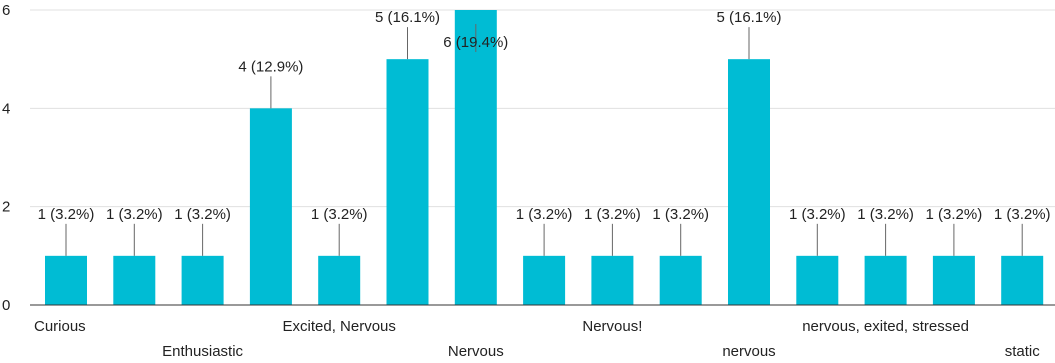  Describe the element at coordinates (202, 351) in the screenshot. I see `x-category-label: Enthusiastic` at that location.